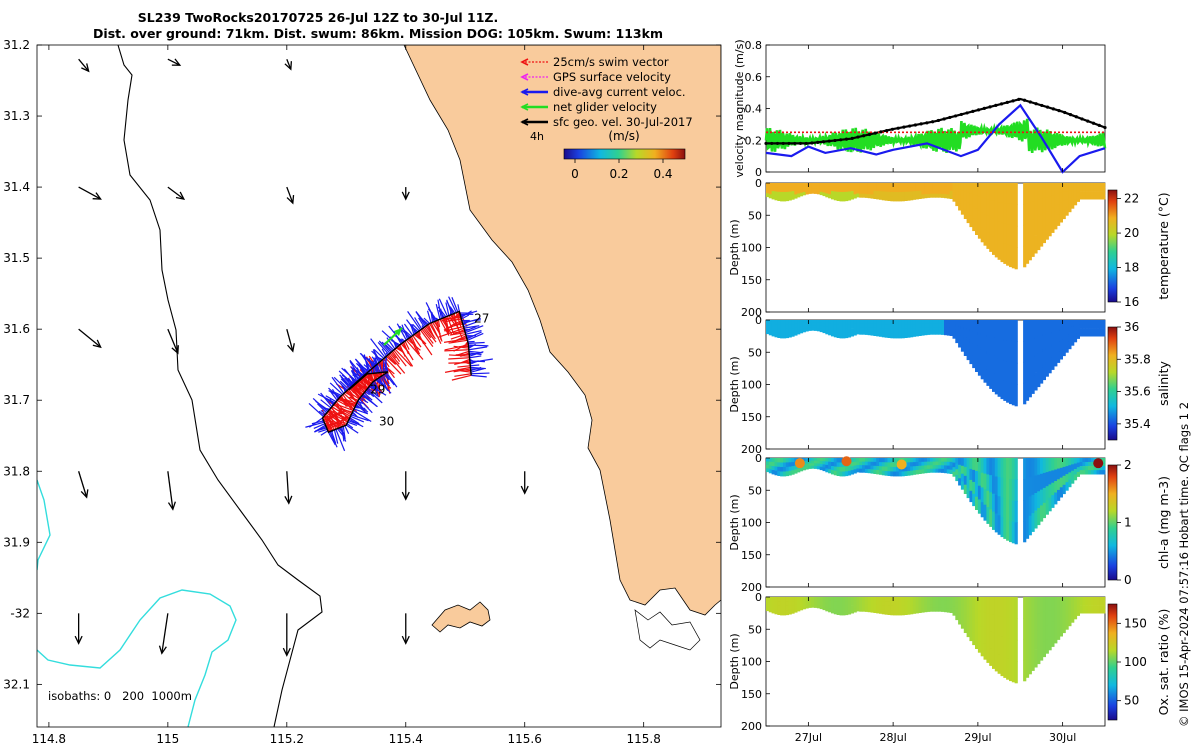 This screenshot has height=750, width=1200. Describe the element at coordinates (1062, 737) in the screenshot. I see `time-tick-label: 30Jul` at that location.